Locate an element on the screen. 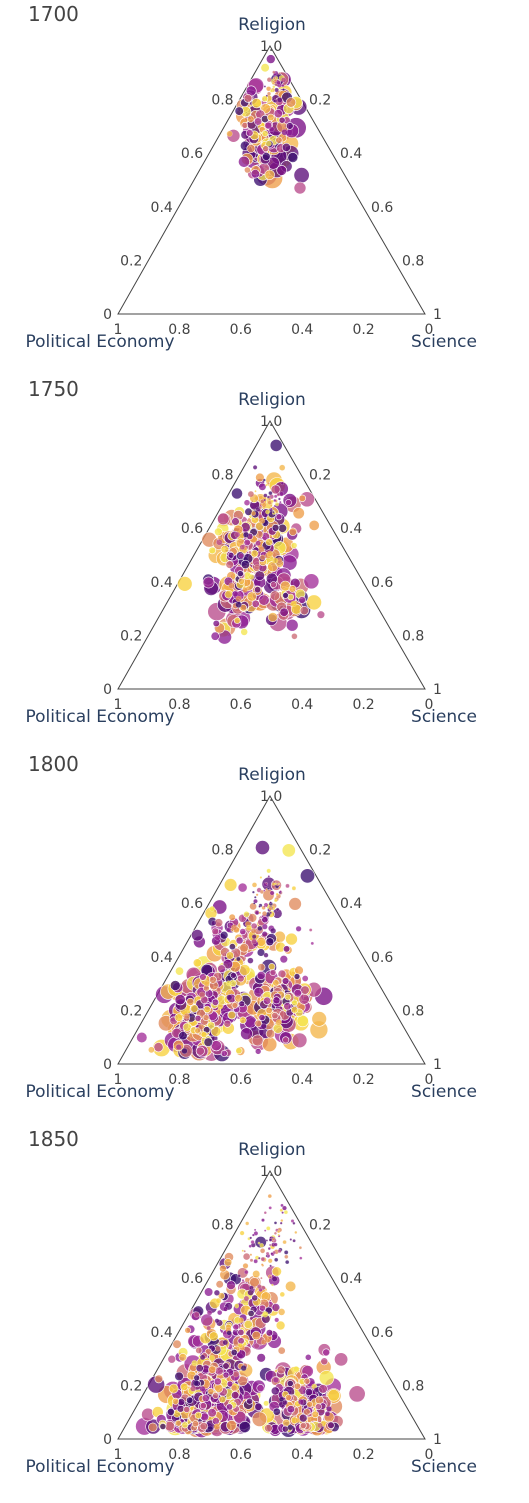 This screenshot has width=529, height=1503. political-economy-axis-title: Political Economy is located at coordinates (99, 1092).